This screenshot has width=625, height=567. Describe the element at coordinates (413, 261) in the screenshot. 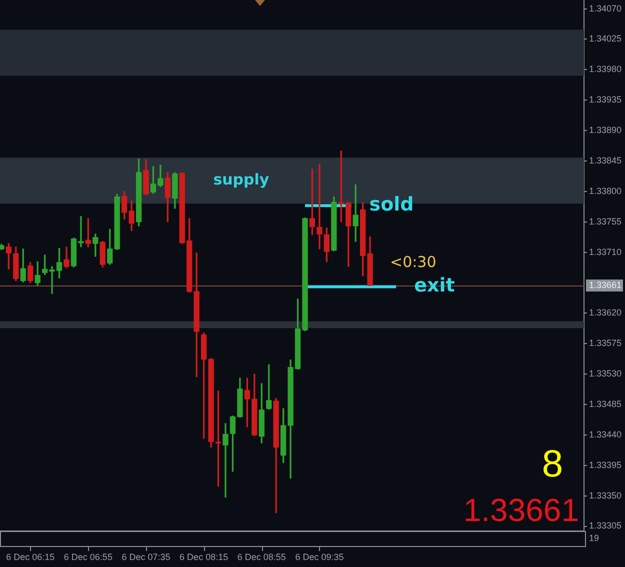

I see `annotation: <0:30` at that location.